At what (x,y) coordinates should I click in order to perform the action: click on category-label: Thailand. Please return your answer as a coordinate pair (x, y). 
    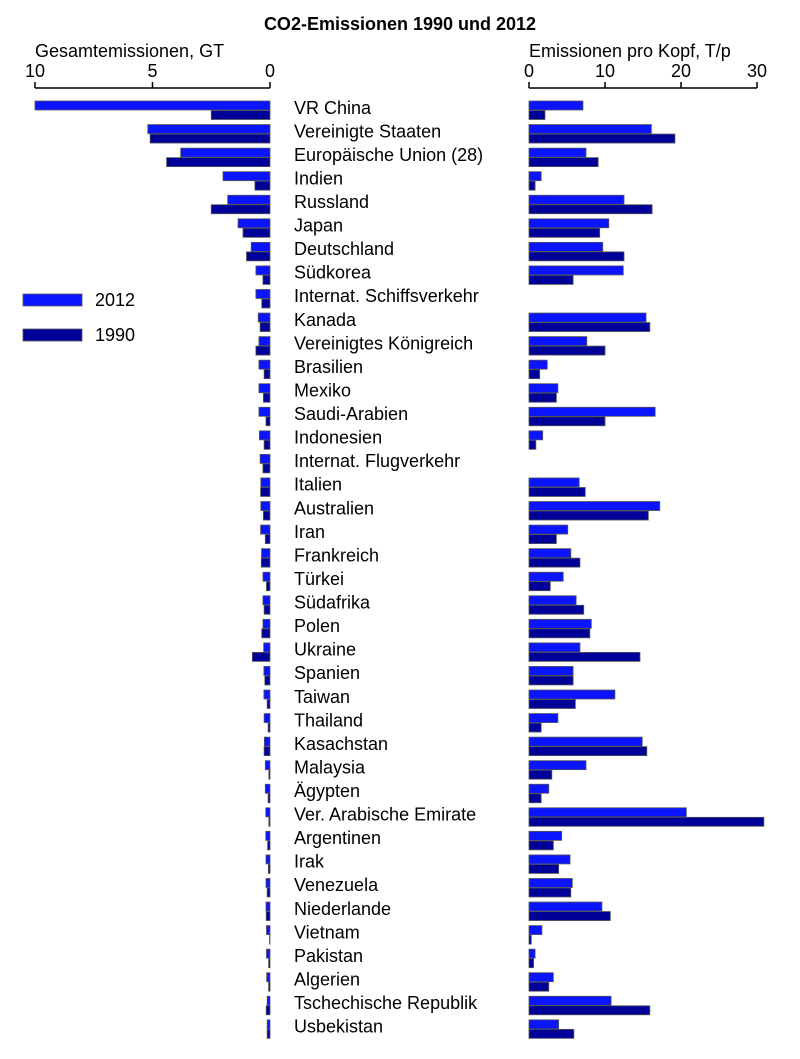
    Looking at the image, I should click on (328, 720).